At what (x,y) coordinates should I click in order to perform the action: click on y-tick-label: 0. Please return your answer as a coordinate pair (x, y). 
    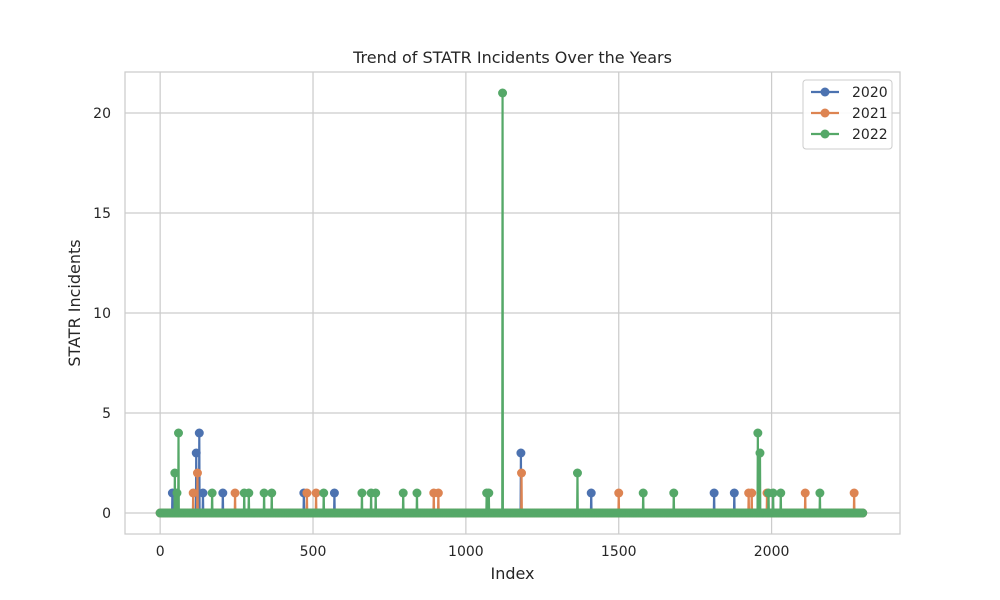
    Looking at the image, I should click on (106, 514).